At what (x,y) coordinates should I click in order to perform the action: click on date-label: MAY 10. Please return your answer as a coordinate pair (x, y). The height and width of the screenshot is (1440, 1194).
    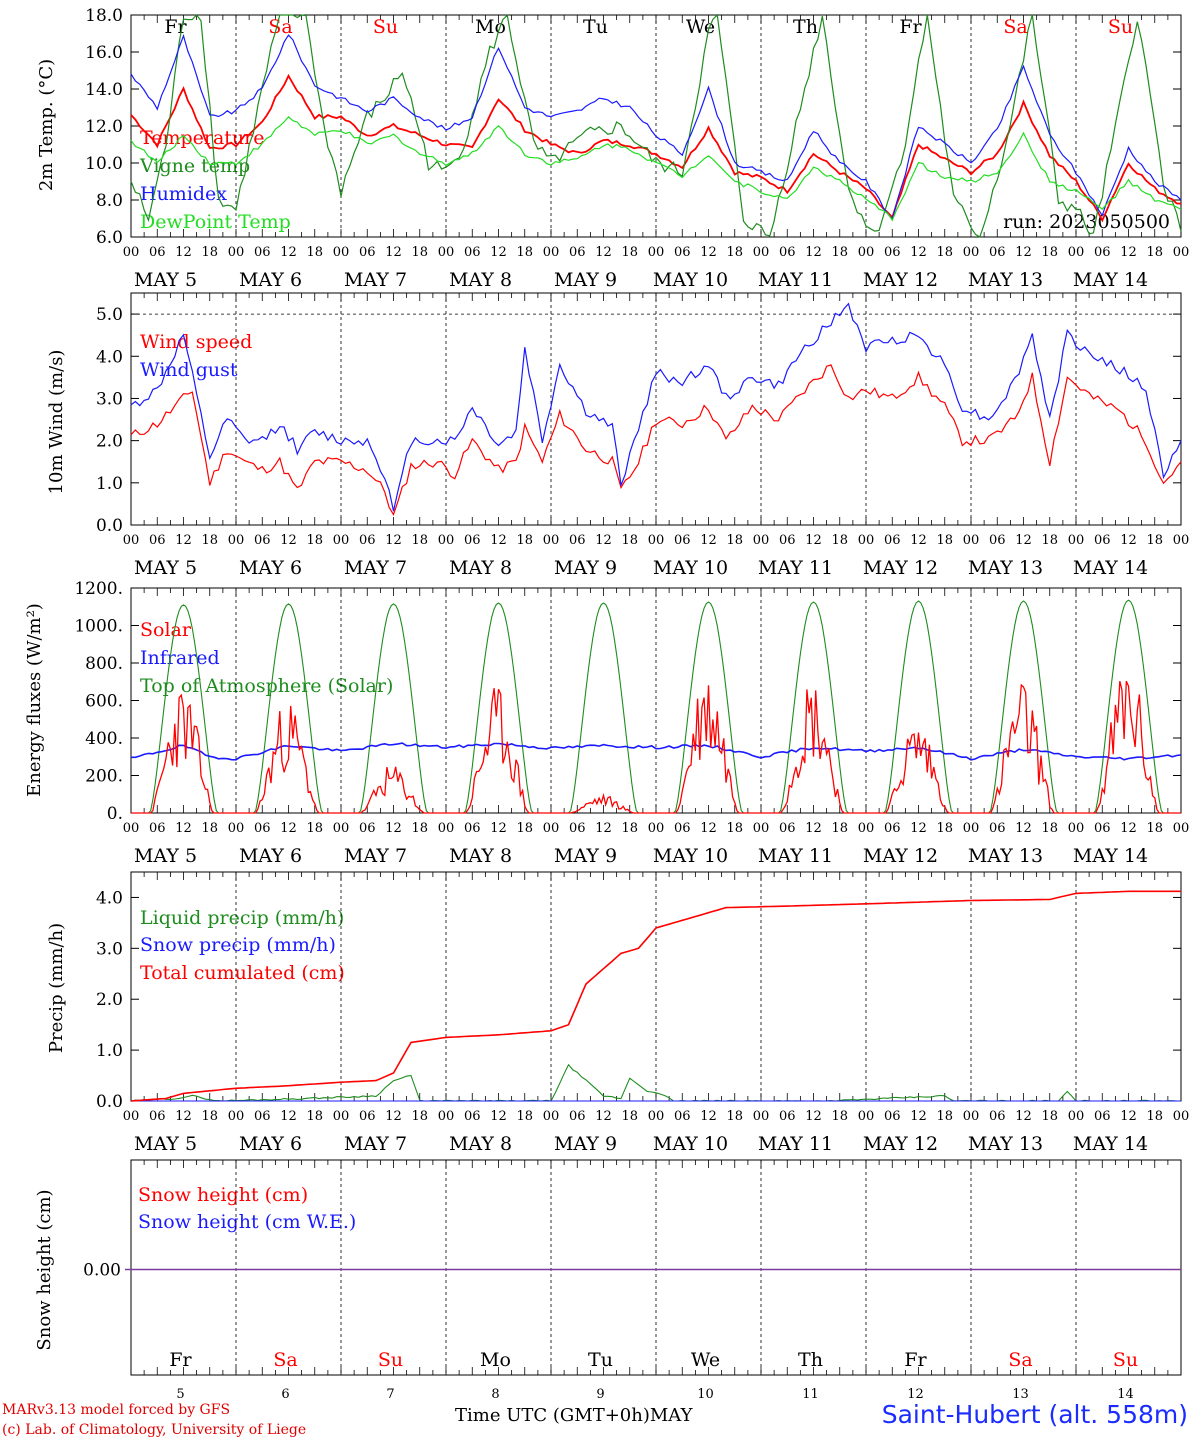
    Looking at the image, I should click on (690, 1144).